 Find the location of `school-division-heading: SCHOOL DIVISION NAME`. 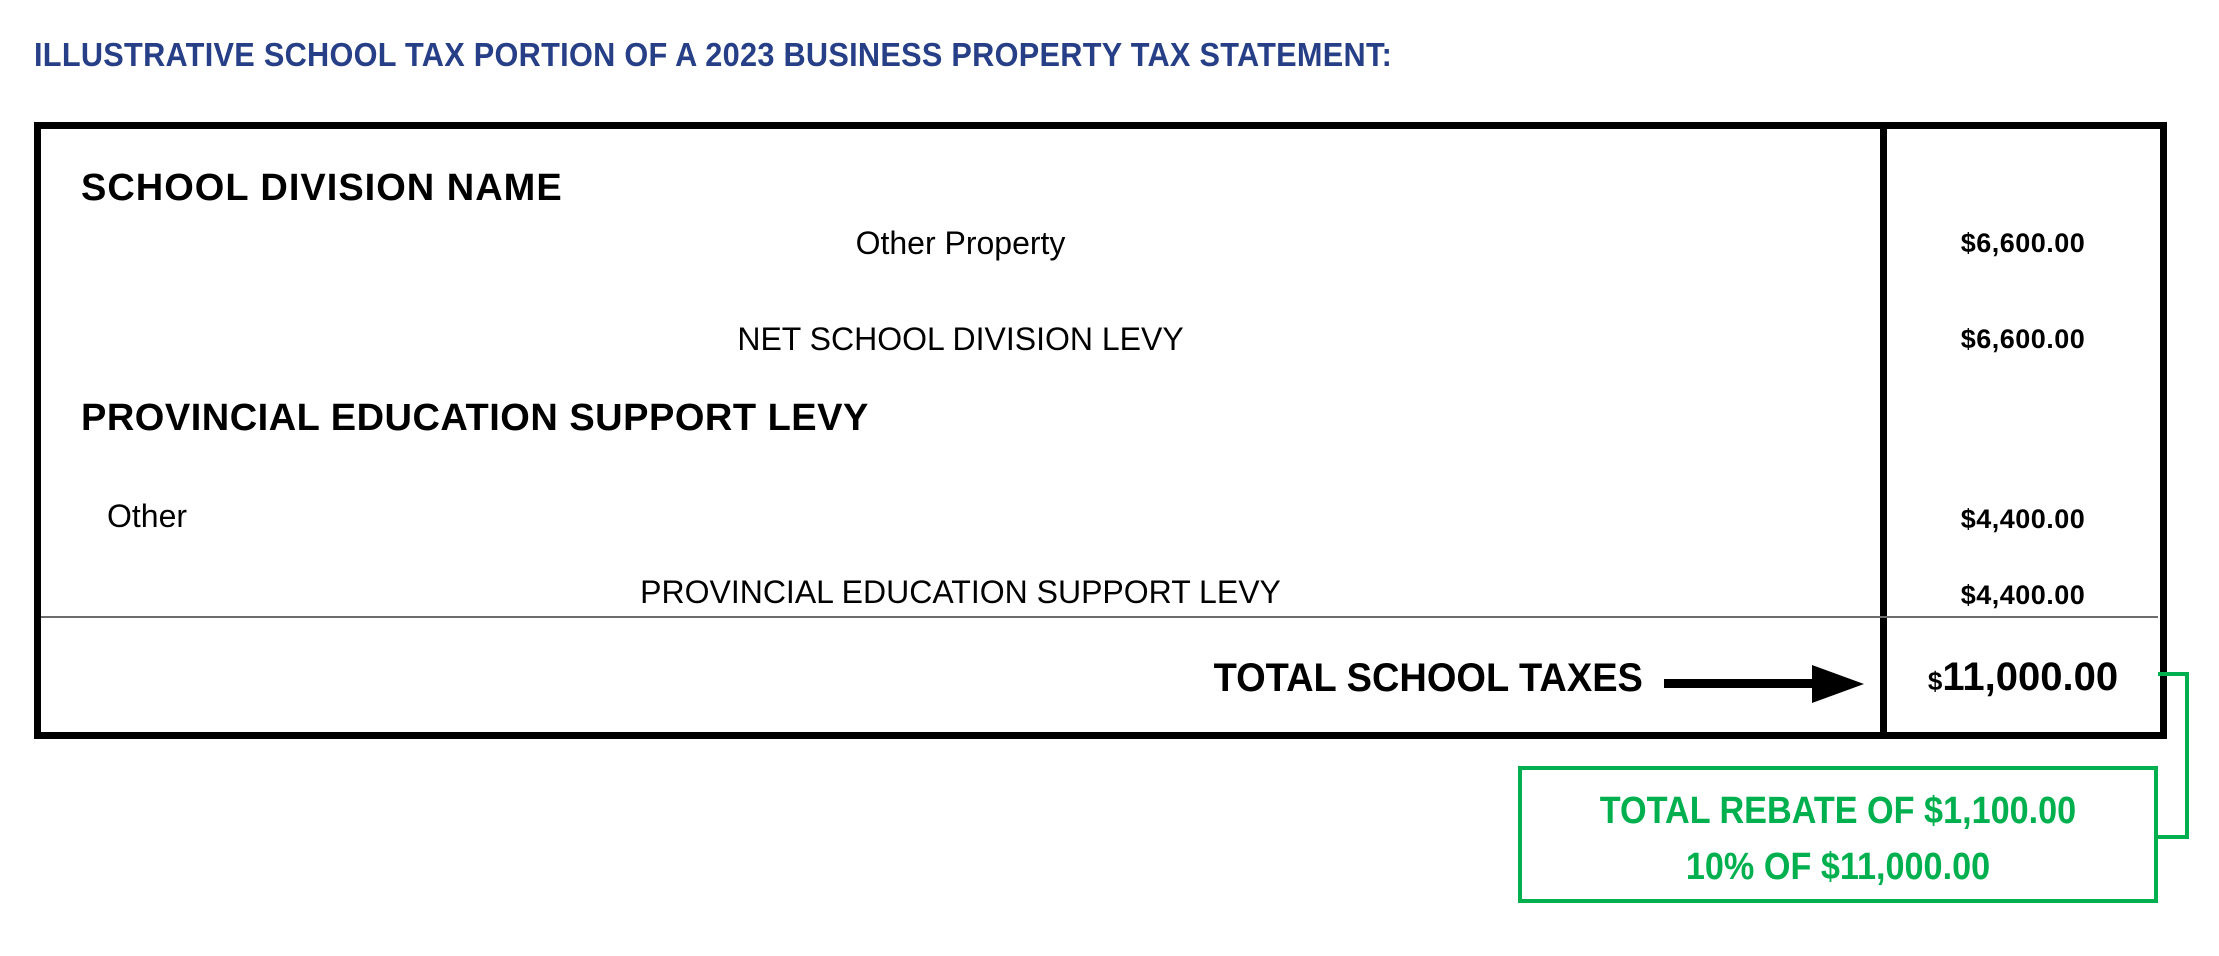

school-division-heading: SCHOOL DIVISION NAME is located at coordinates (322, 188).